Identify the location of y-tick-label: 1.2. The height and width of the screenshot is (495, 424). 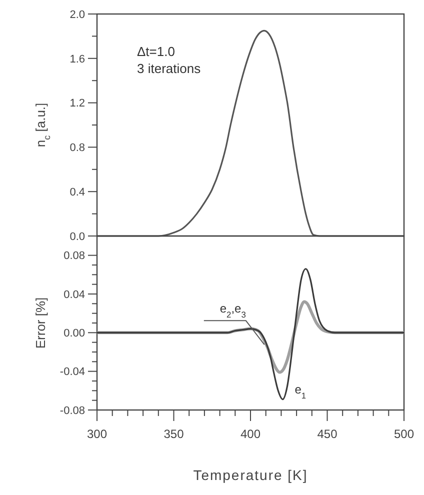
(77, 104).